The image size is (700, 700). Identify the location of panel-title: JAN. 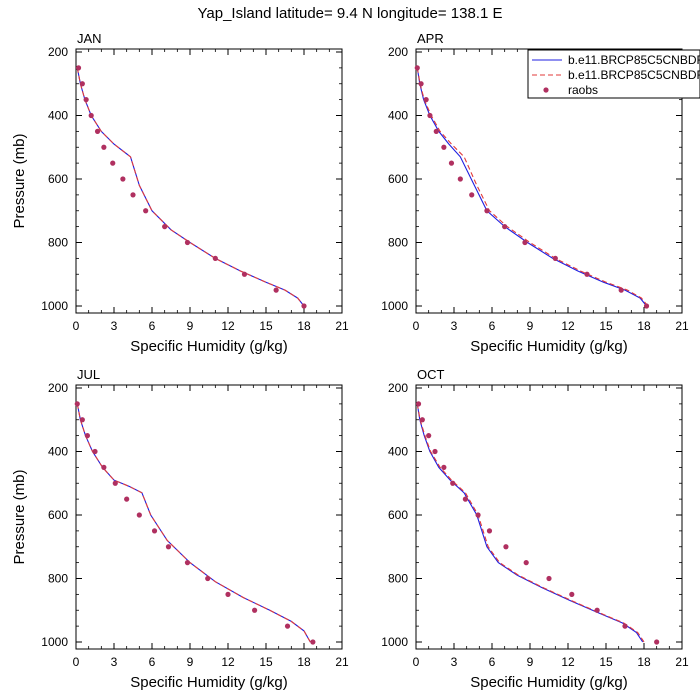
(89, 38).